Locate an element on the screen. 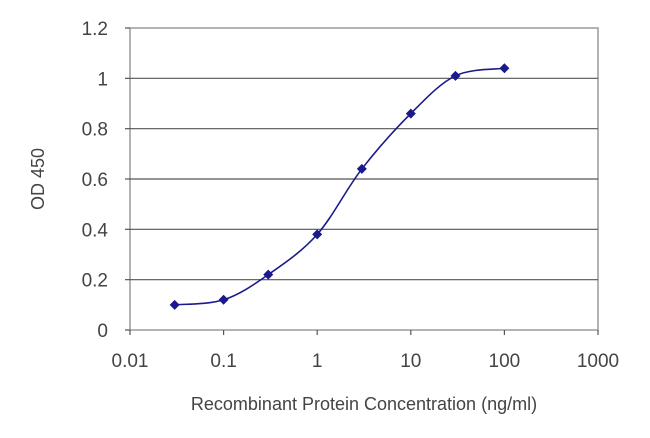 Image resolution: width=650 pixels, height=438 pixels. x-tick-label: 100 is located at coordinates (505, 361).